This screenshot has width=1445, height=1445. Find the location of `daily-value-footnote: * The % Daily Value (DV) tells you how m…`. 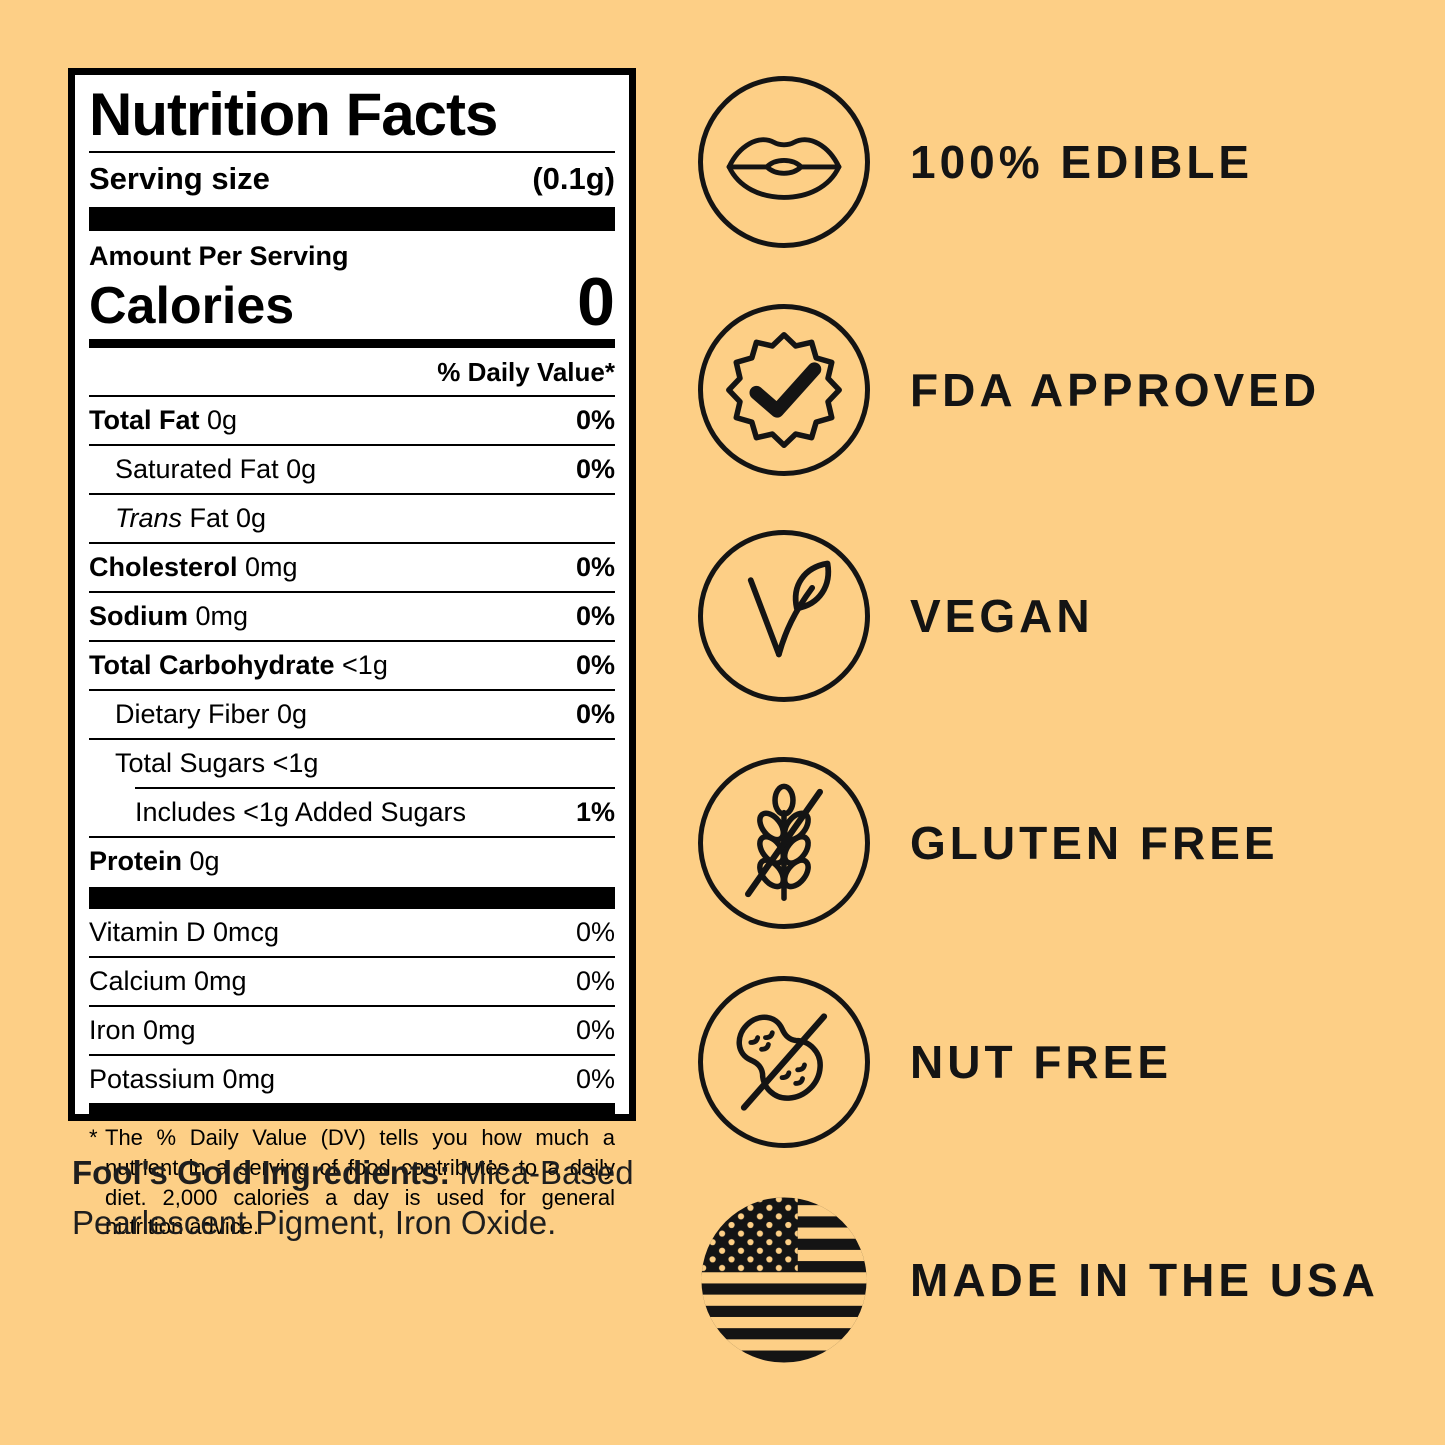

daily-value-footnote: * The % Daily Value (DV) tells you how m… is located at coordinates (352, 1182).